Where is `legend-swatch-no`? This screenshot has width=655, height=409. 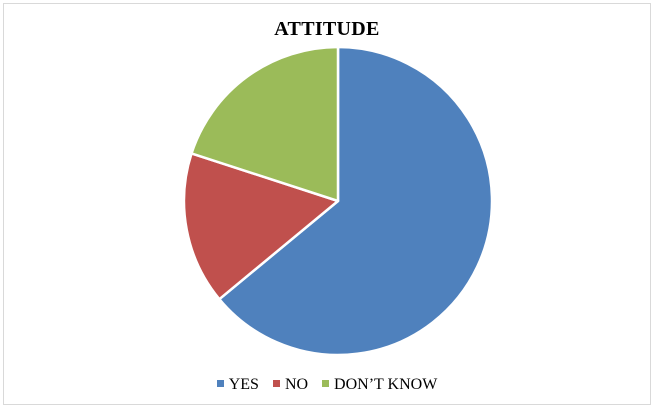 legend-swatch-no is located at coordinates (276, 383).